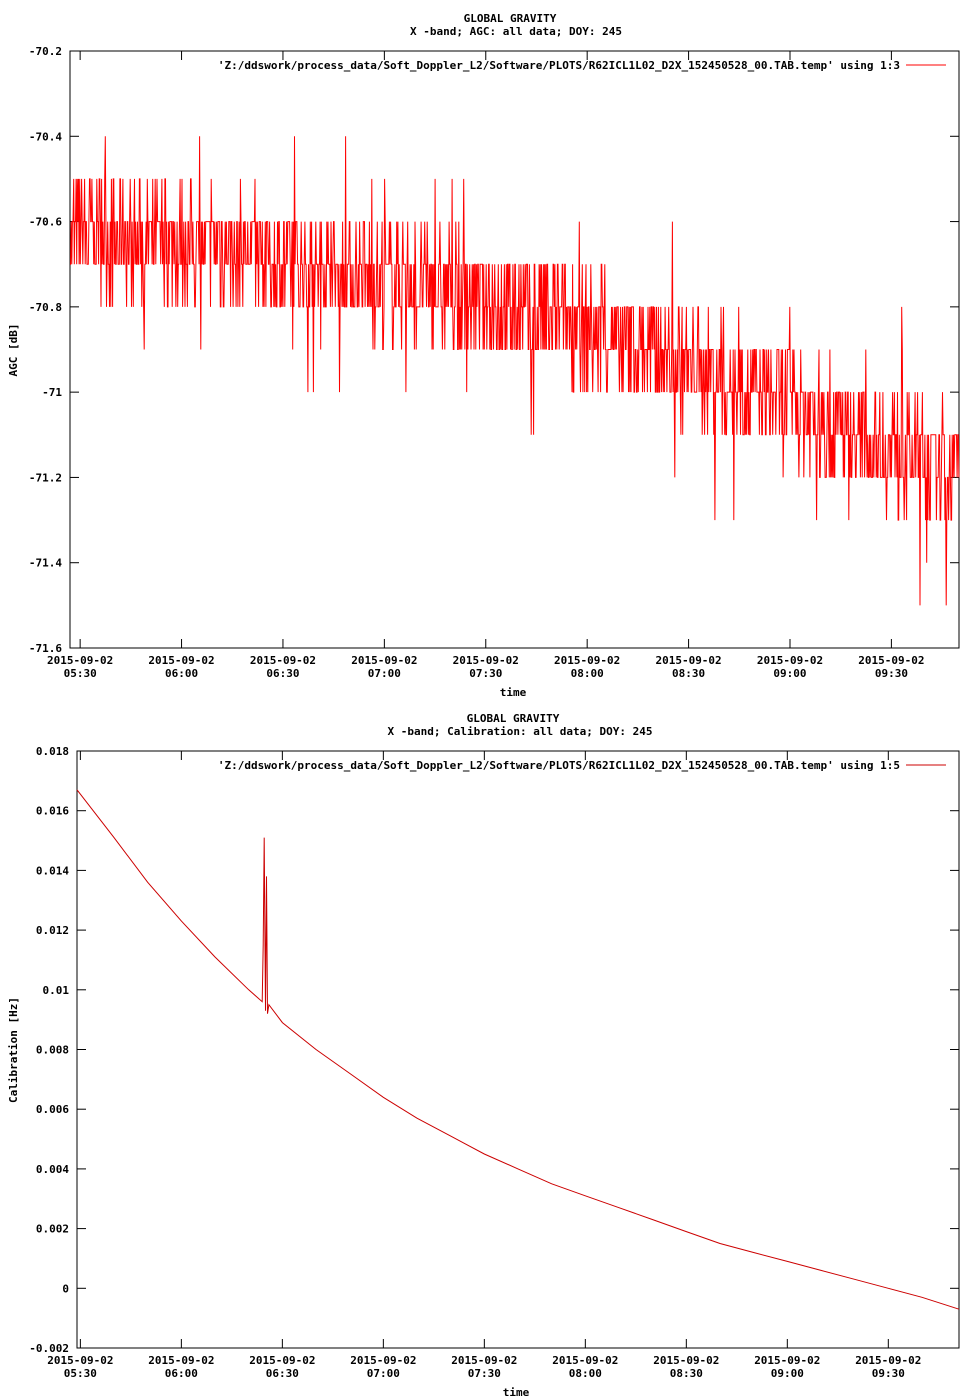 Image resolution: width=980 pixels, height=1400 pixels. Describe the element at coordinates (888, 1373) in the screenshot. I see `calibration-x-tick-time: 09:30` at that location.